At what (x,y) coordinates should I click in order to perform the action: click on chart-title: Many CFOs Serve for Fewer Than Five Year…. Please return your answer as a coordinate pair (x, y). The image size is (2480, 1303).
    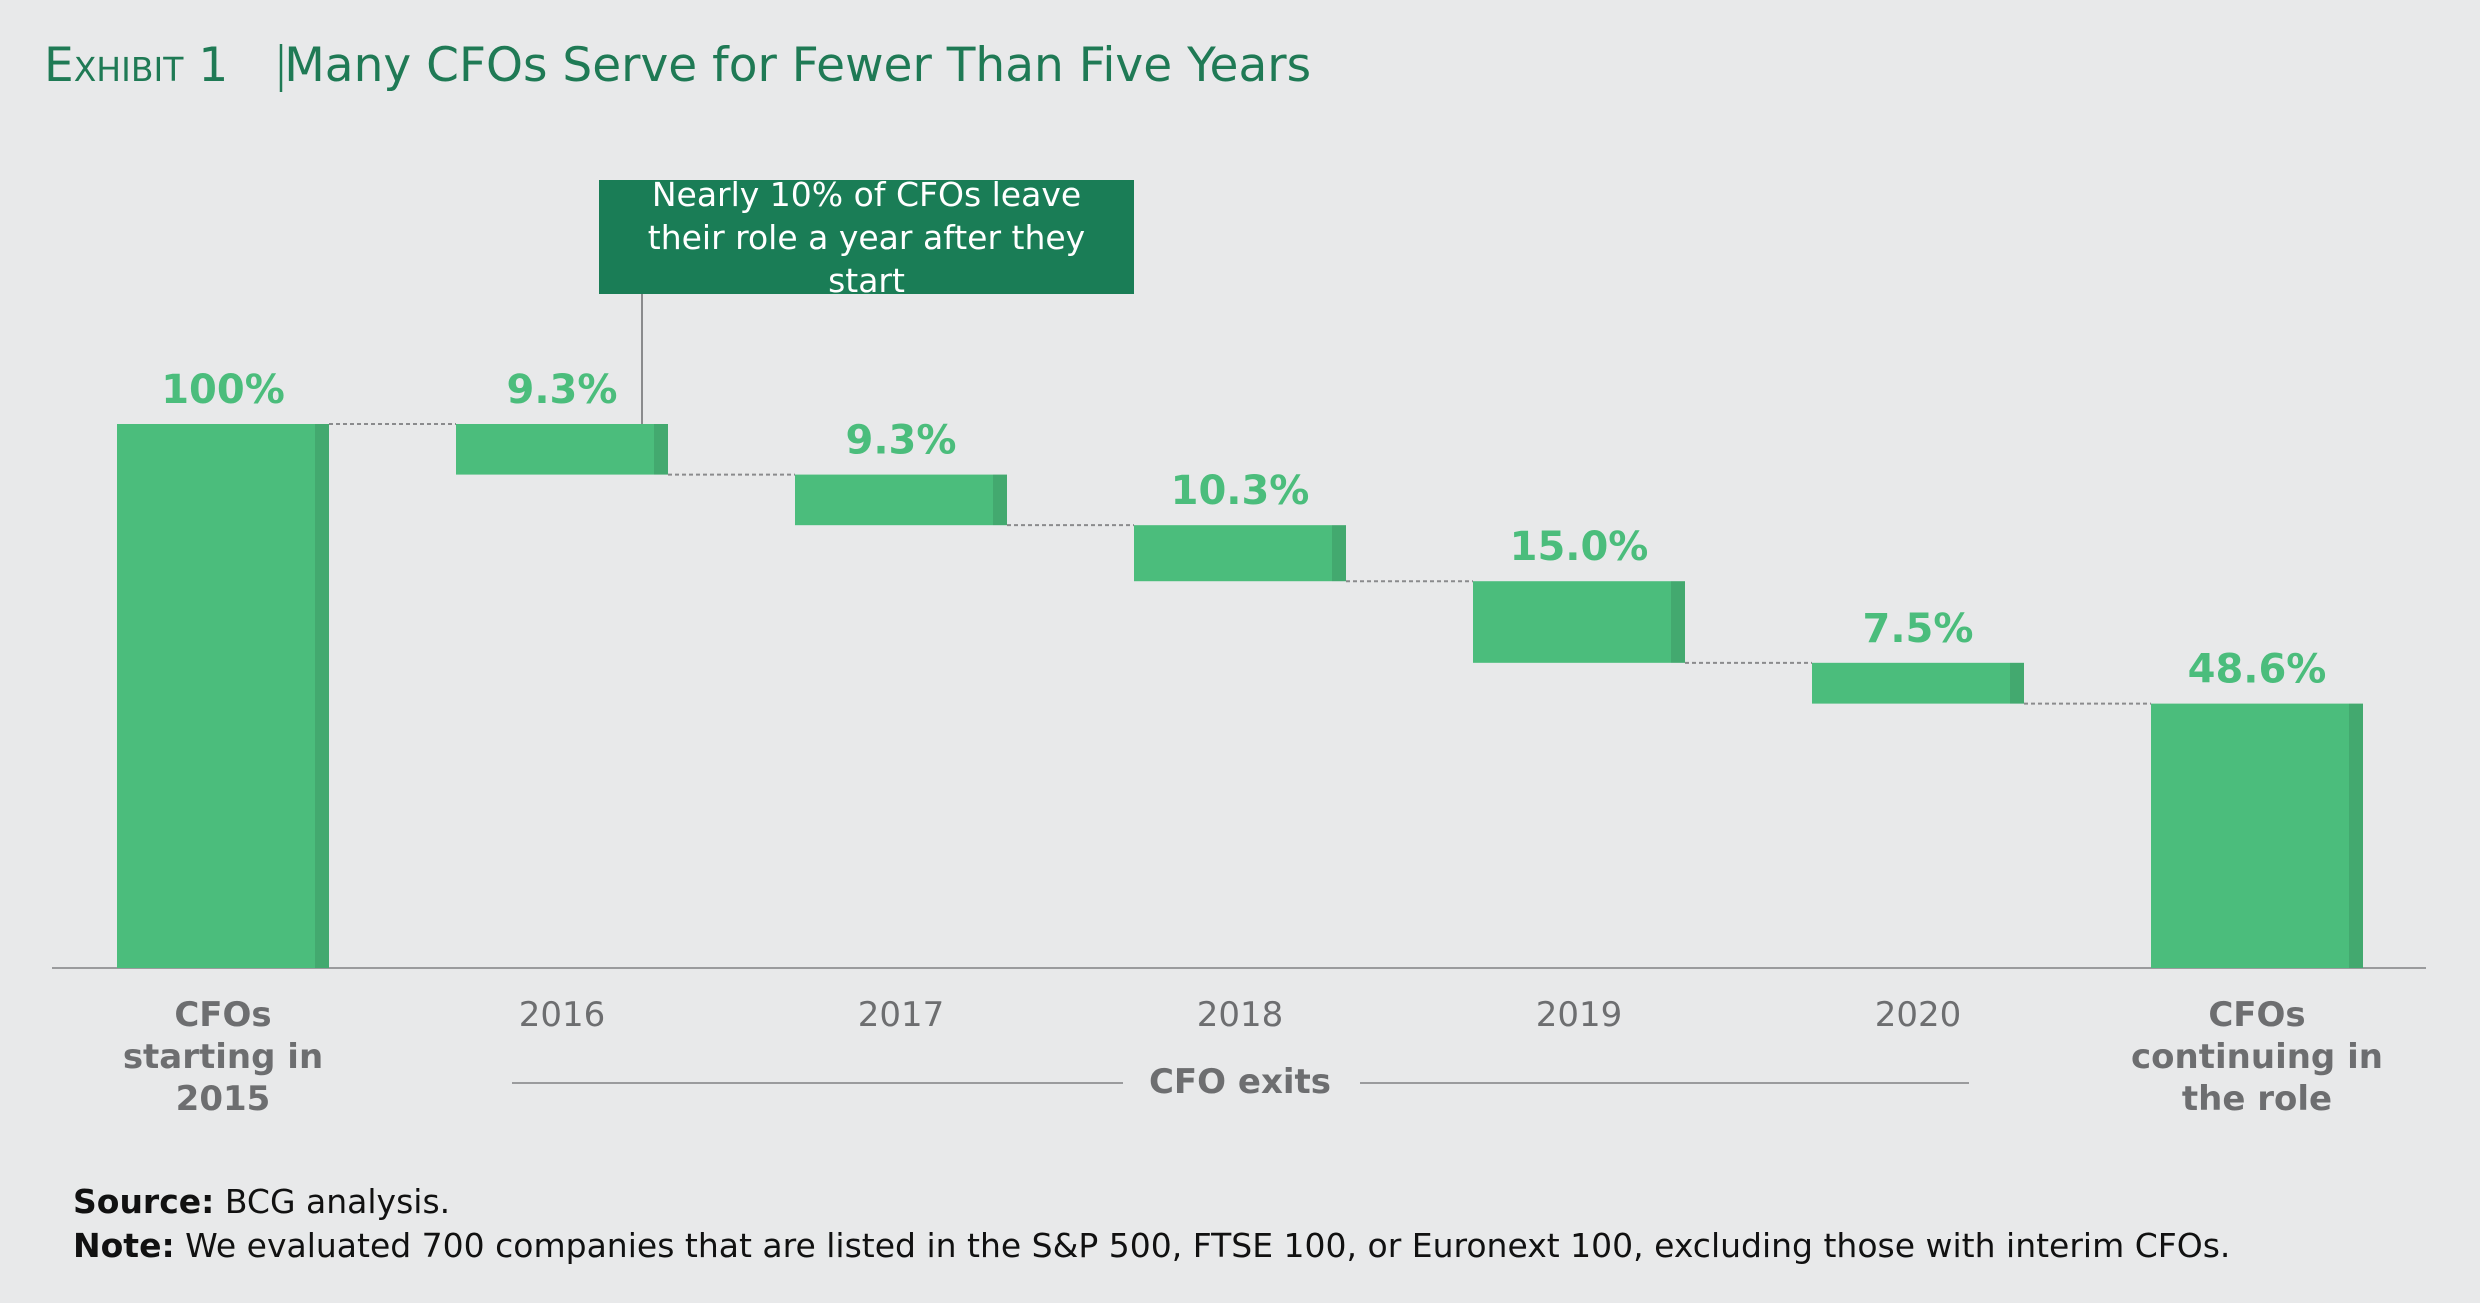
    Looking at the image, I should click on (798, 65).